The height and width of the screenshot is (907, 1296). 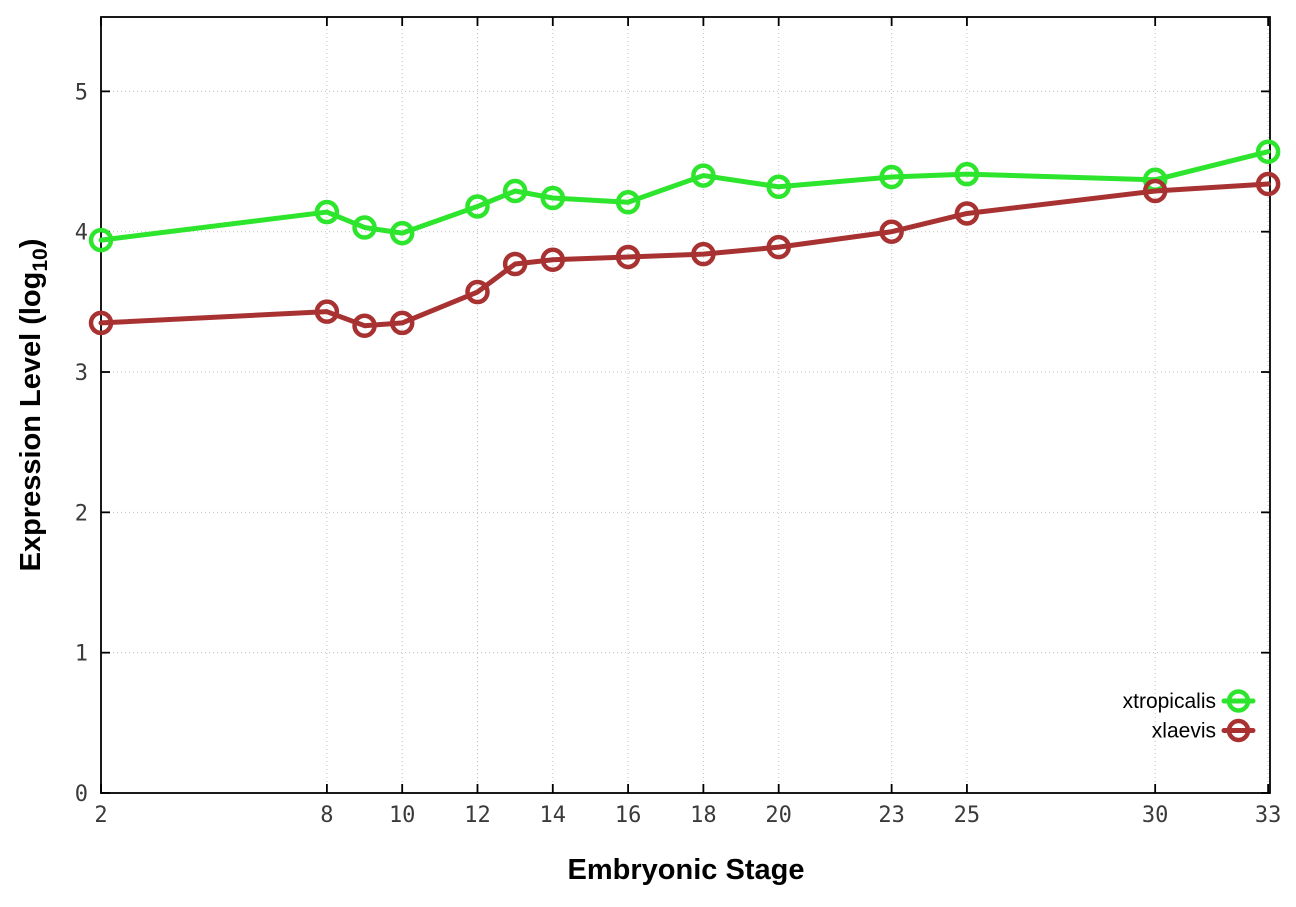 What do you see at coordinates (684, 255) in the screenshot?
I see `series-line-xlaevis` at bounding box center [684, 255].